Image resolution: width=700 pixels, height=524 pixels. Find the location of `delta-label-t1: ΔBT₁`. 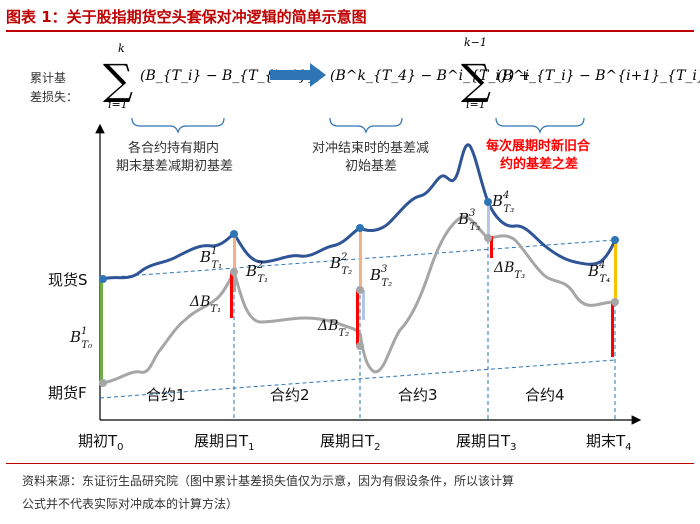

delta-label-t1: ΔBT₁ is located at coordinates (205, 304).